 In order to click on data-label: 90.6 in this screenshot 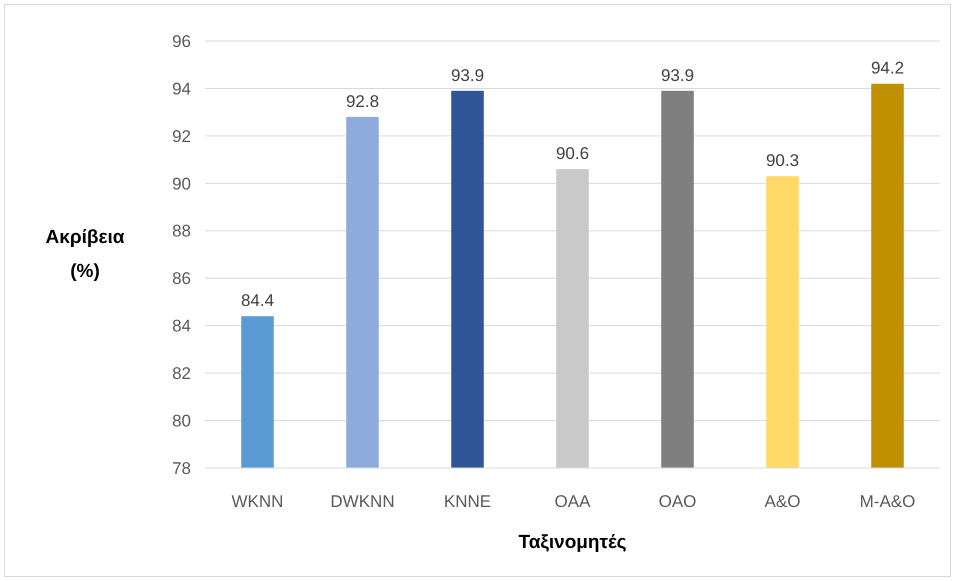, I will do `click(573, 154)`.